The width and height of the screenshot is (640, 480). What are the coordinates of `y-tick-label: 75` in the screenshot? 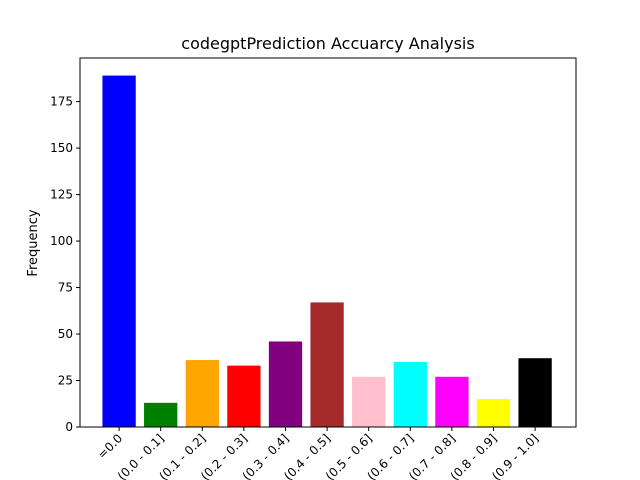 It's located at (65, 288).